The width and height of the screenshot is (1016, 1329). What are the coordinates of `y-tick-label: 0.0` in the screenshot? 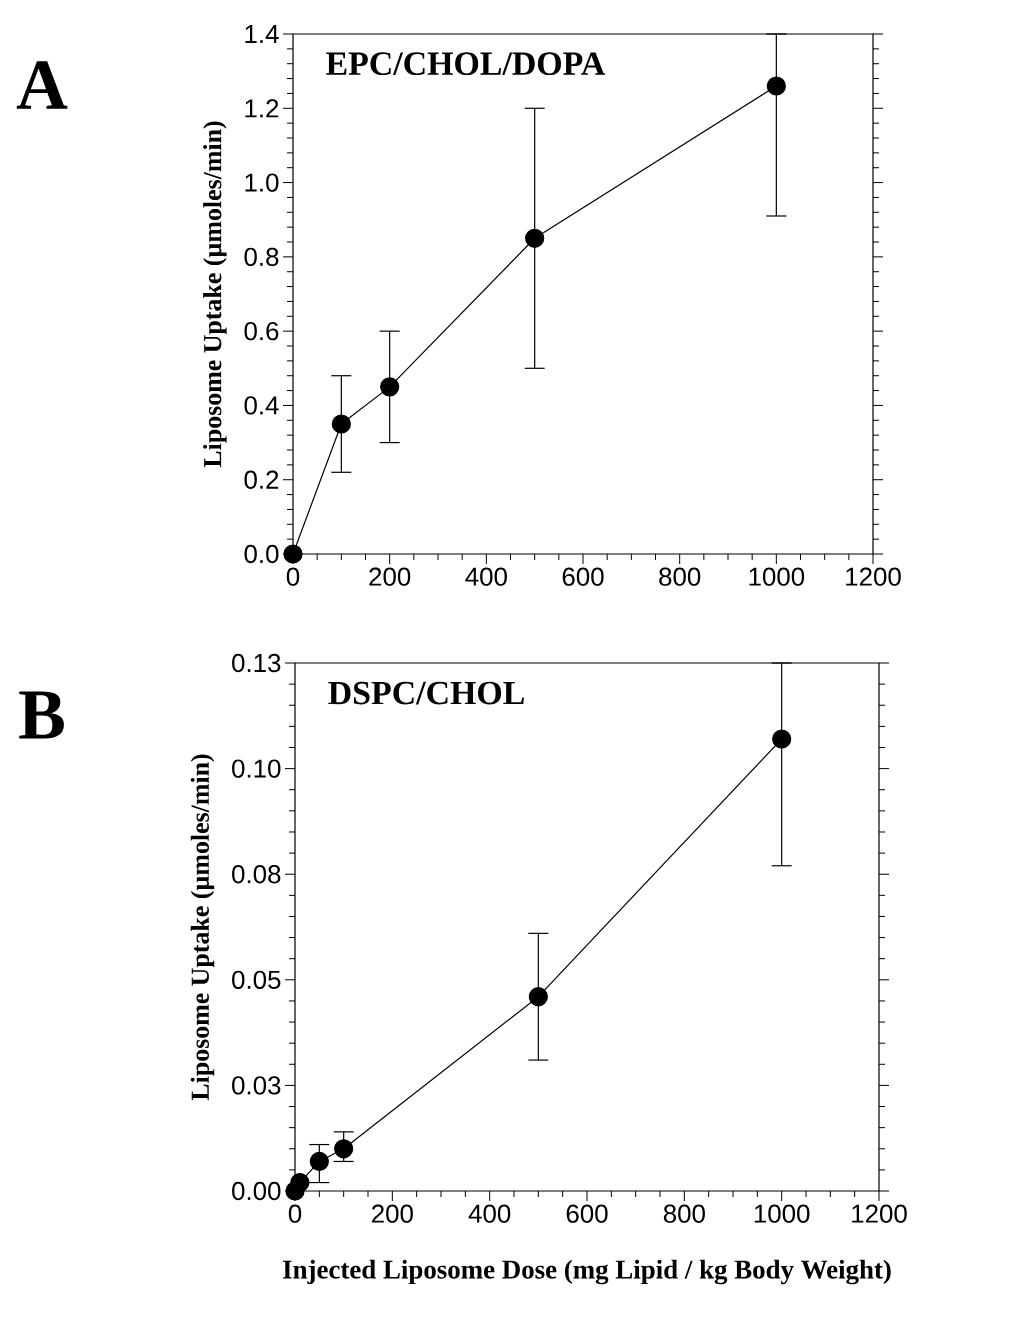 It's located at (261, 554).